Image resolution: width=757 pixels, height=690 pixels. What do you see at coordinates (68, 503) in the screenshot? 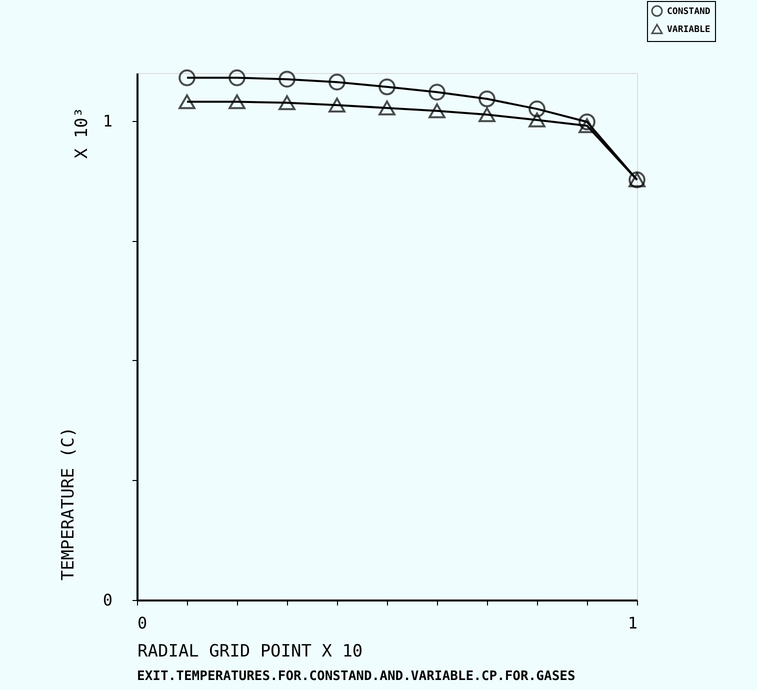
I see `y-axis-title: TEMPERATURE (C)` at bounding box center [68, 503].